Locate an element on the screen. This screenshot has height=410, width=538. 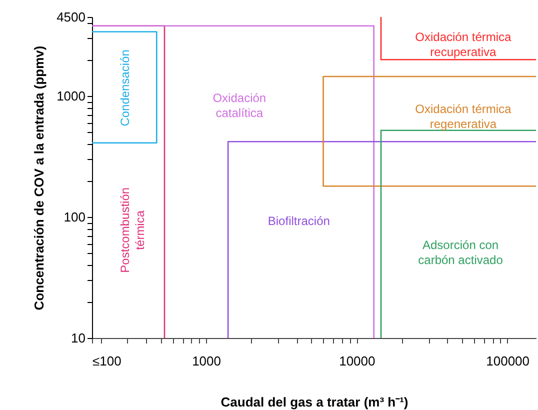
annotation: Biofiltración is located at coordinates (299, 221).